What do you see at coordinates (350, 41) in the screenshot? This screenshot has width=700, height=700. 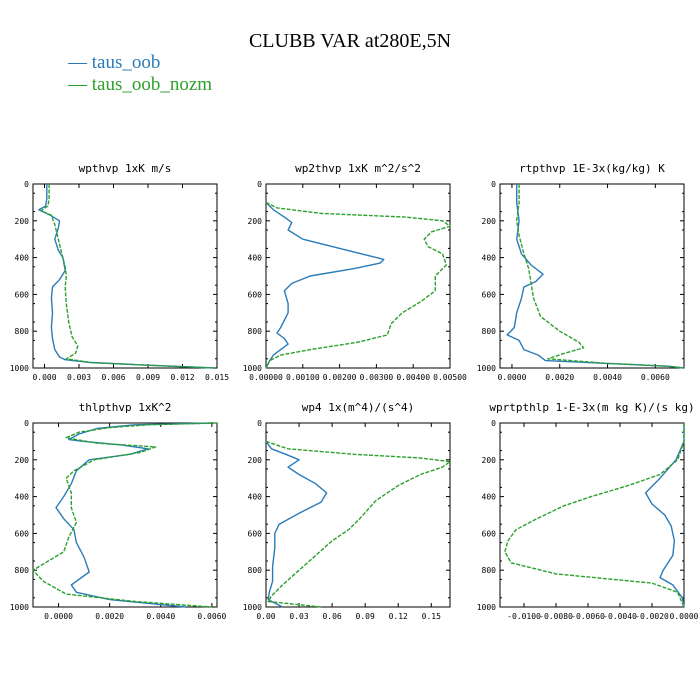 I see `page-title: CLUBB VAR at280E,5N` at bounding box center [350, 41].